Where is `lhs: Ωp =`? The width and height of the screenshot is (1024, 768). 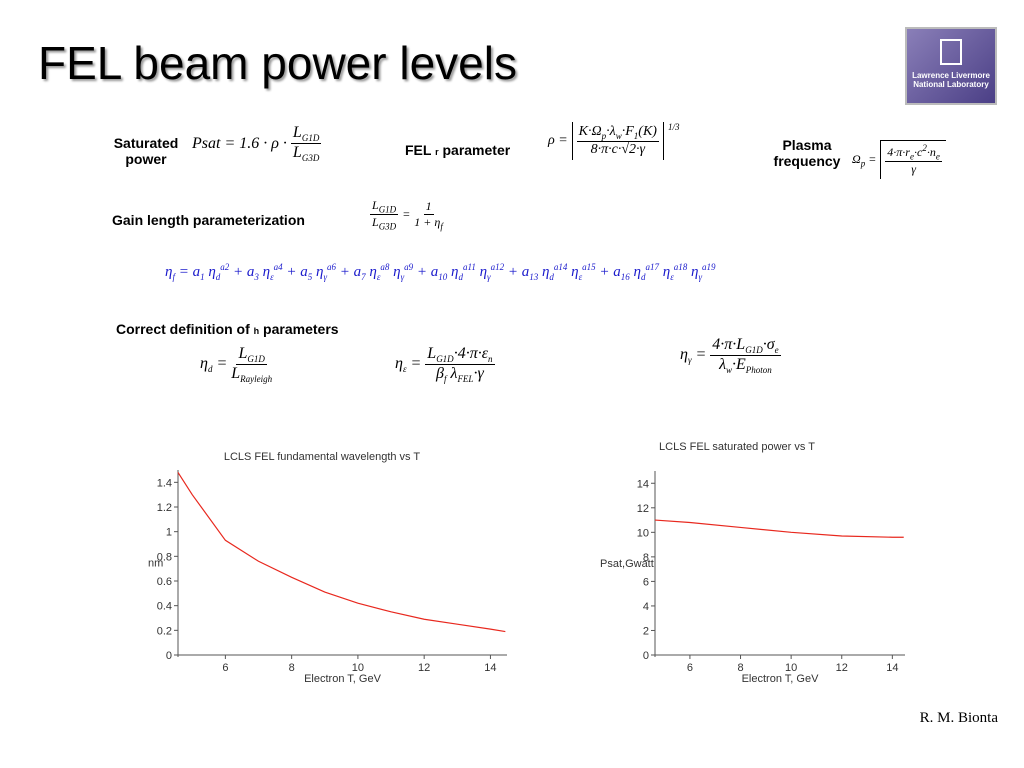
lhs: Ωp = is located at coordinates (864, 160).